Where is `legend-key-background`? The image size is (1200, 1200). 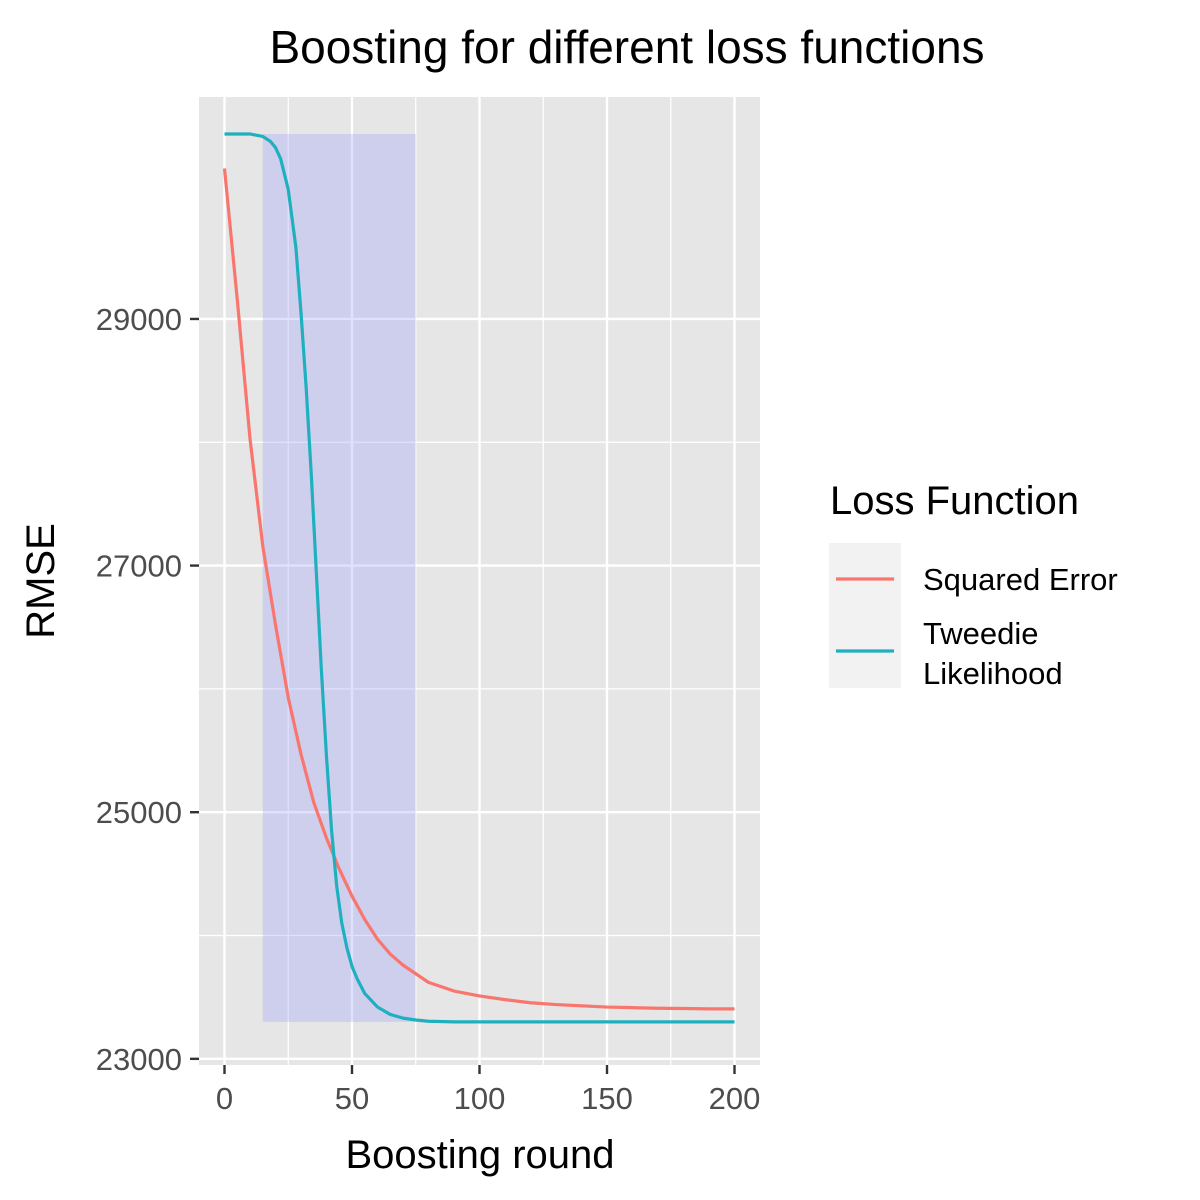
legend-key-background is located at coordinates (865, 615).